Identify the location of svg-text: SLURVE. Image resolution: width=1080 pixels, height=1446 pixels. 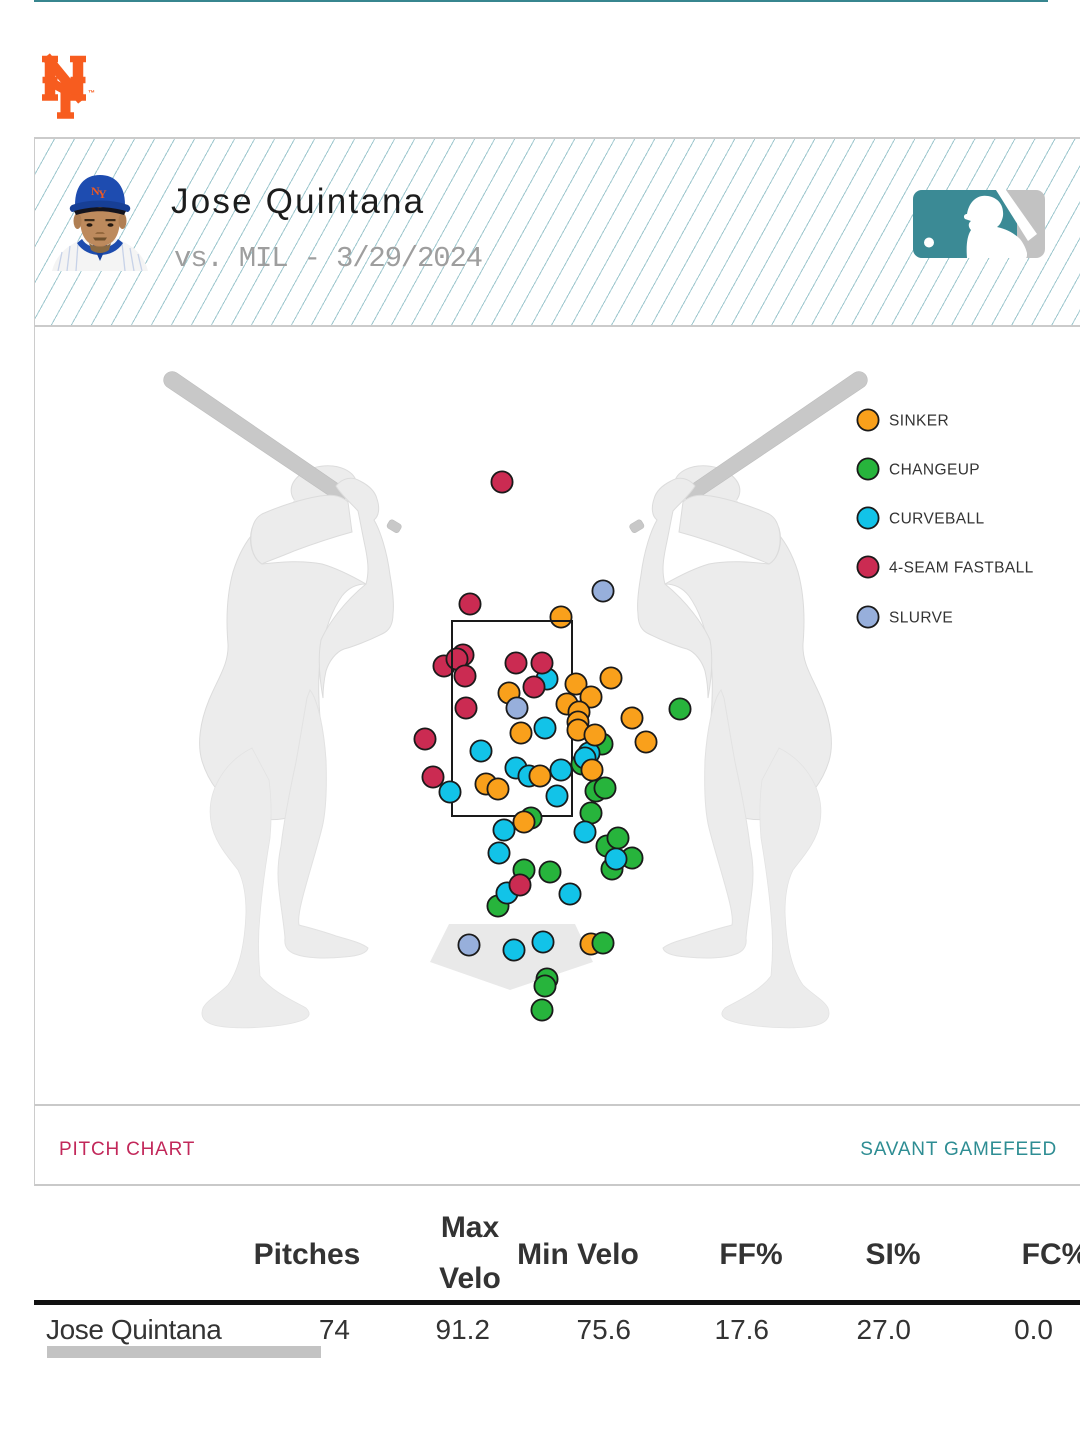
(921, 618).